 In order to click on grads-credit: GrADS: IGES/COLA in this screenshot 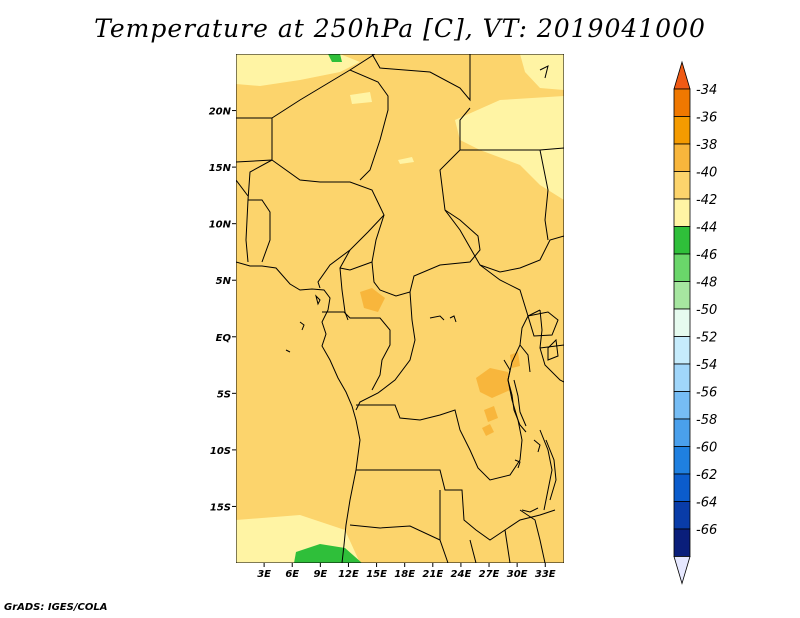, I will do `click(56, 607)`.